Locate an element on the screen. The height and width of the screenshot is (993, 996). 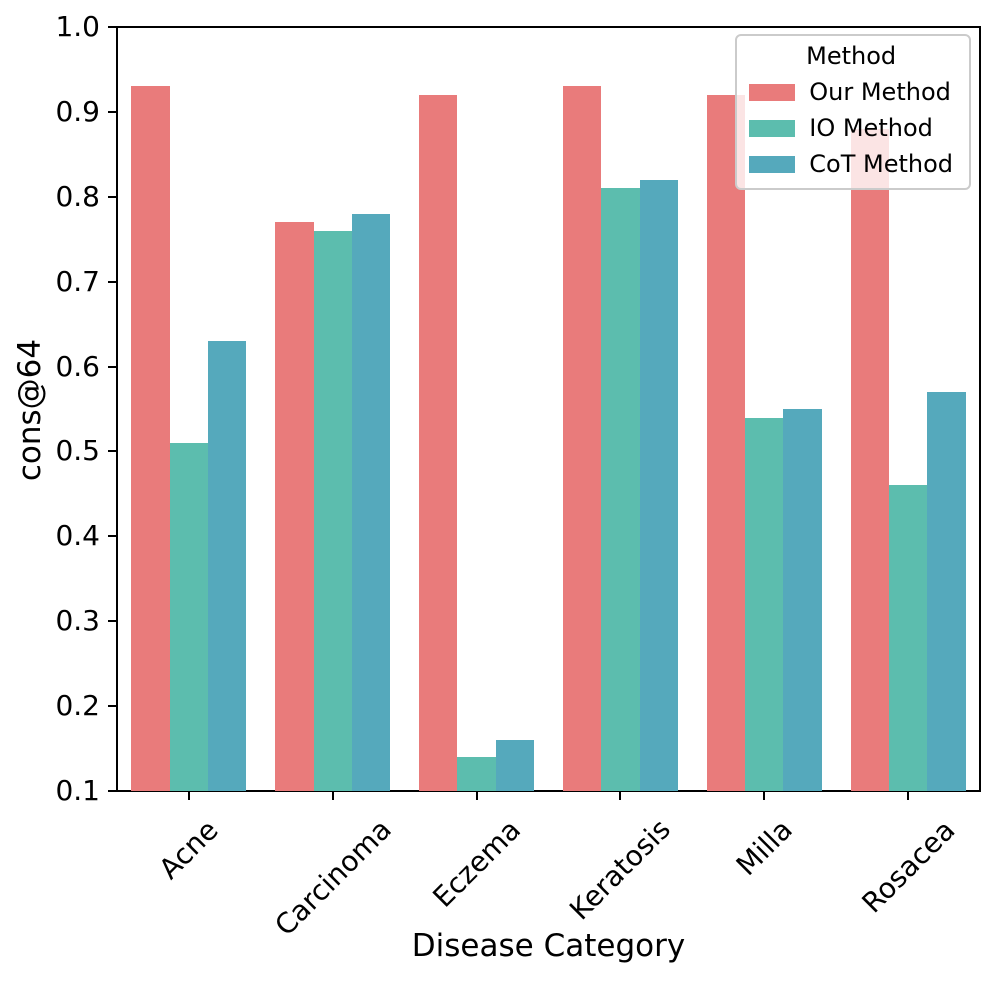
y-tick-label: 1.0 is located at coordinates (77, 26).